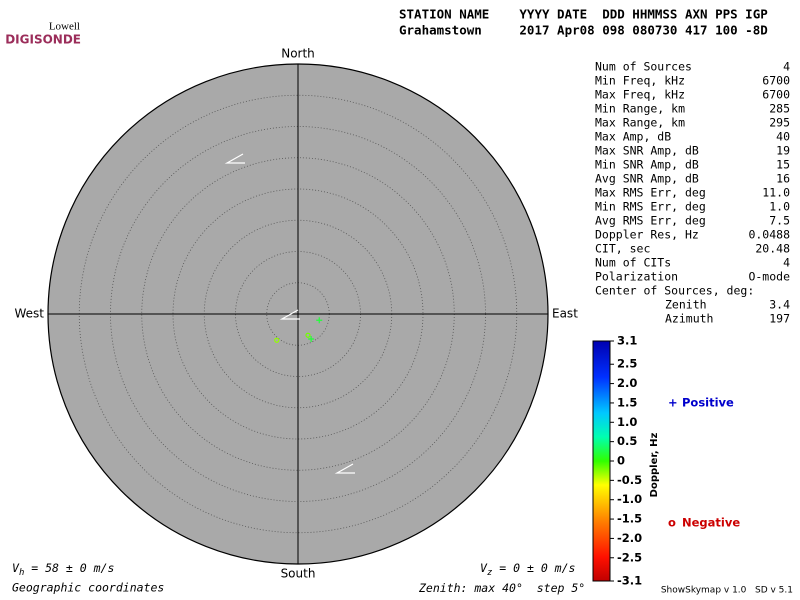 The image size is (800, 600). What do you see at coordinates (88, 588) in the screenshot?
I see `coords-label: Geographic coordinates` at bounding box center [88, 588].